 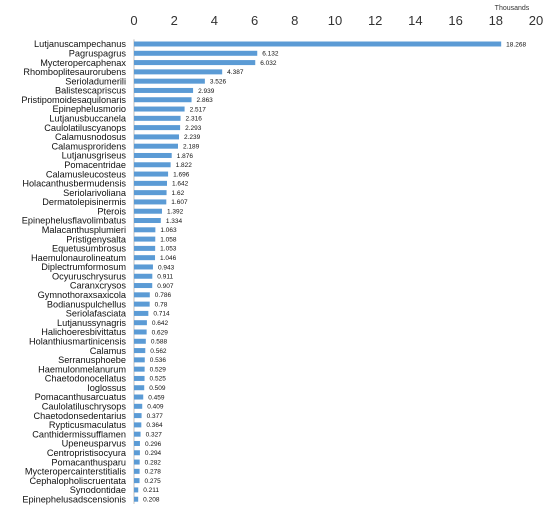 I want to click on category-label: Synodontidae, so click(x=98, y=490).